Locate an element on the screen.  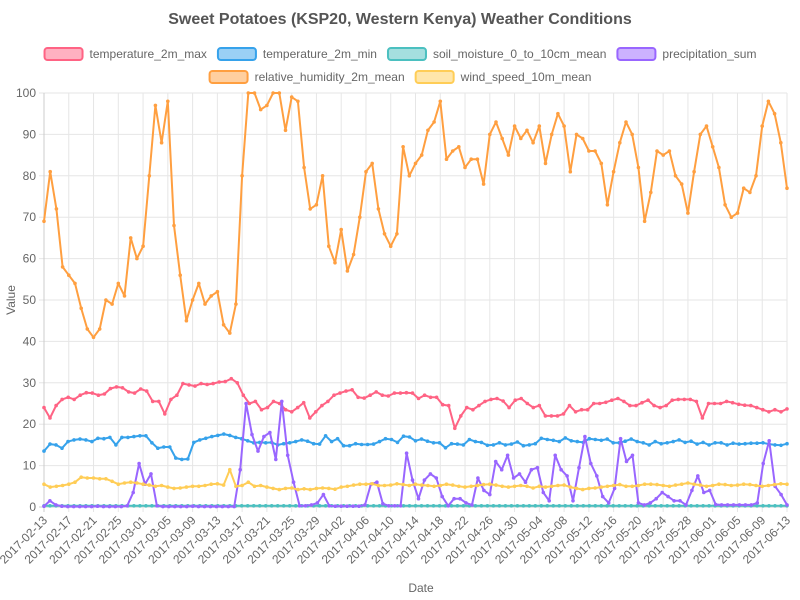
legend-swatch is located at coordinates (406, 54).